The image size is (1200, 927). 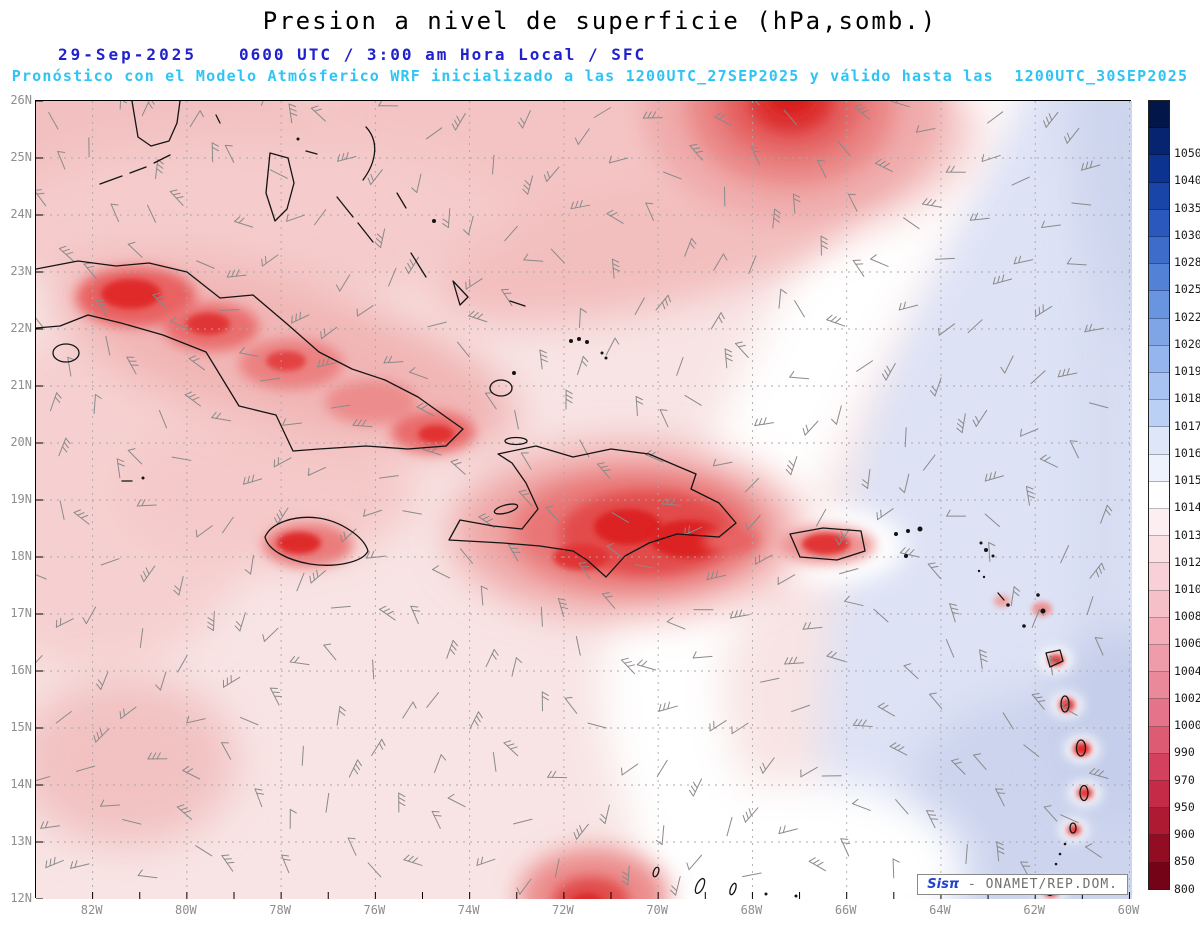 I want to click on florida-keys, so click(x=135, y=169).